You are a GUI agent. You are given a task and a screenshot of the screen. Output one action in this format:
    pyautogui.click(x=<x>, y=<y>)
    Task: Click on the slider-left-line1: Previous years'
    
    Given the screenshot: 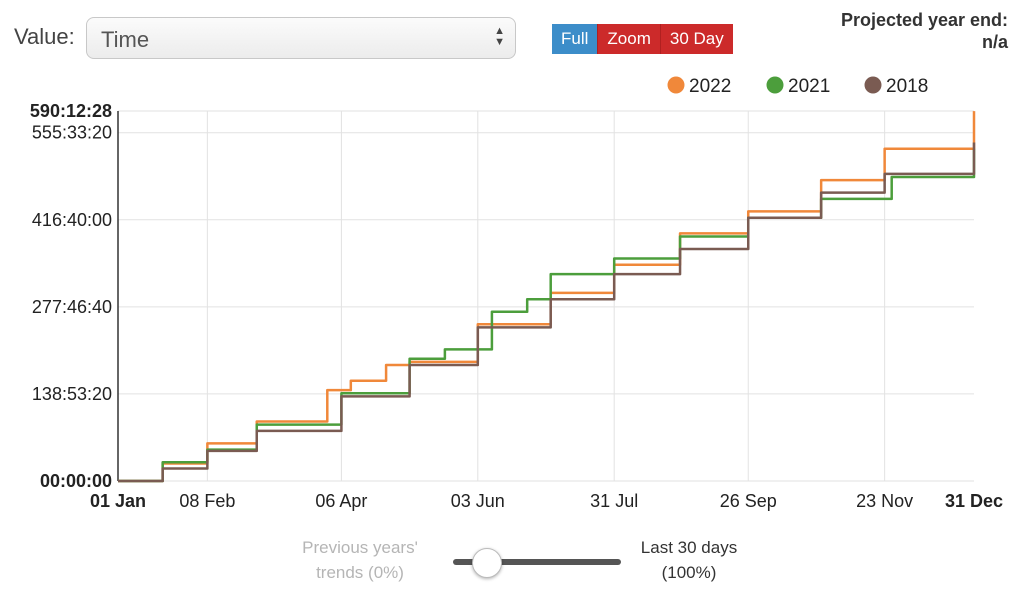 What is the action you would take?
    pyautogui.click(x=360, y=547)
    